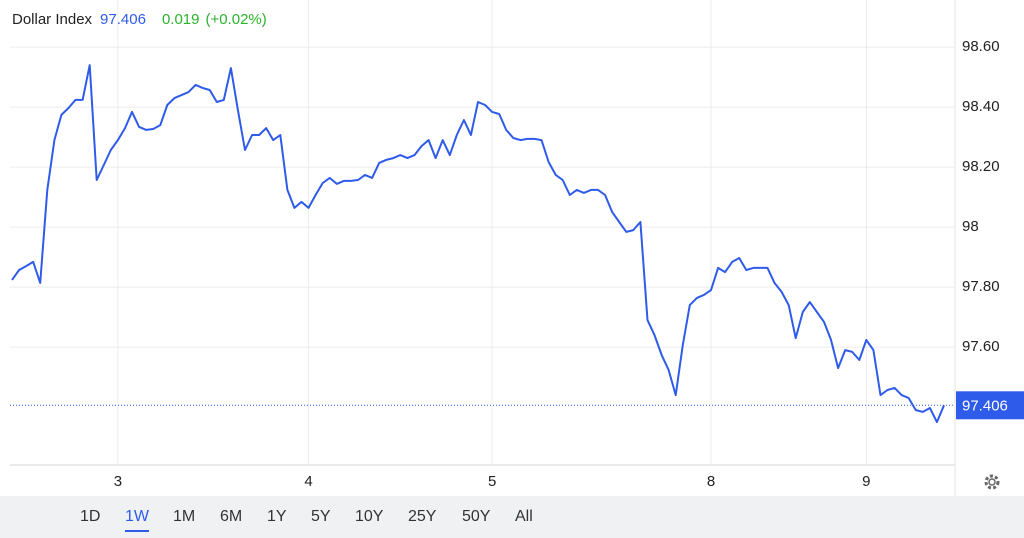 This screenshot has width=1024, height=538. What do you see at coordinates (321, 516) in the screenshot?
I see `range-button: 5Y` at bounding box center [321, 516].